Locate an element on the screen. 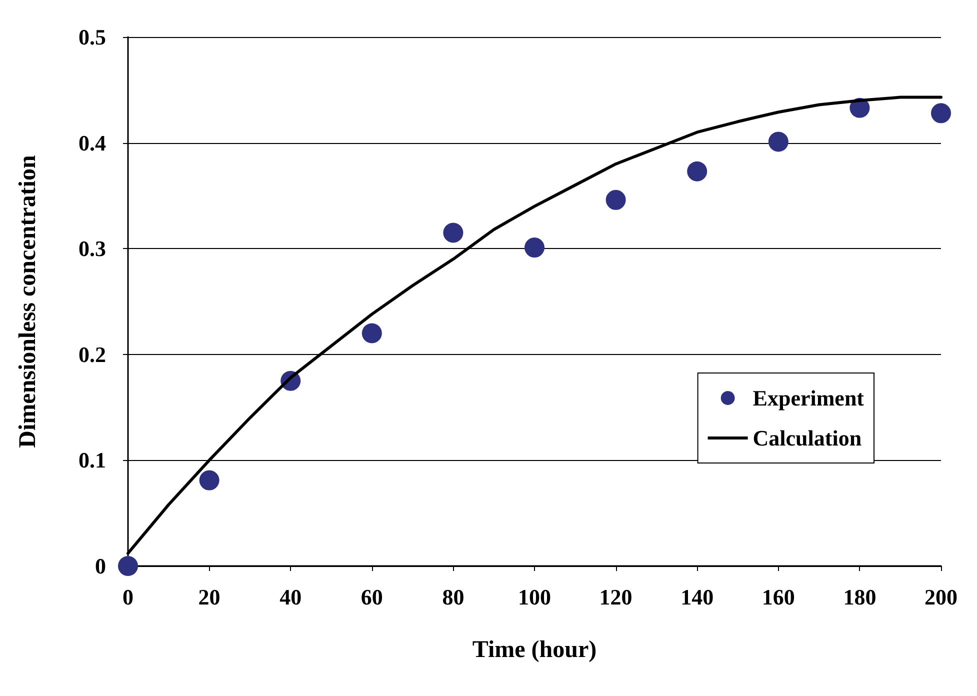 The image size is (977, 696). x-tick-label: 100 is located at coordinates (534, 597).